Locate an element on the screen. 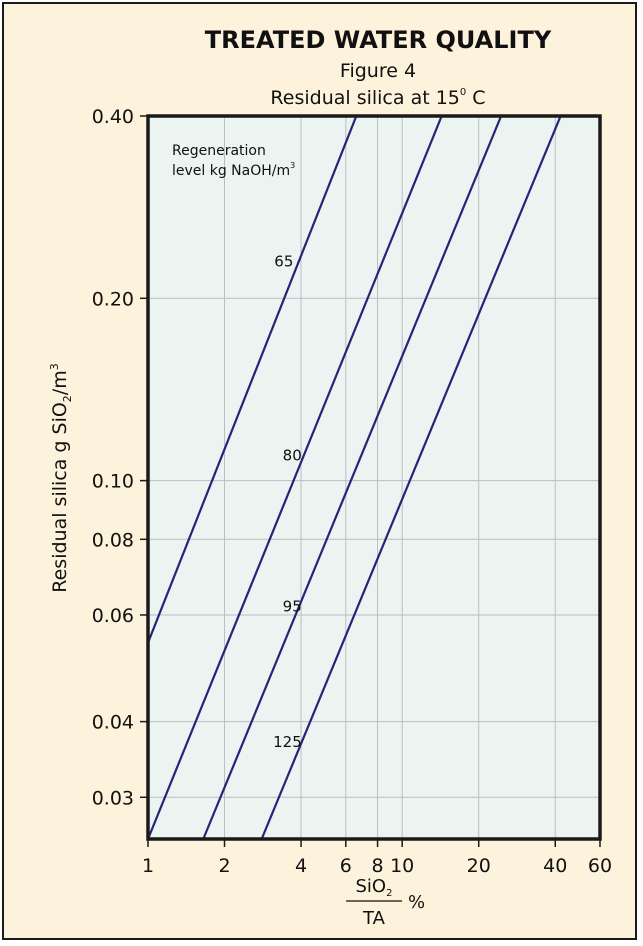 This screenshot has width=643, height=946. x-tick-label: 6 is located at coordinates (346, 866).